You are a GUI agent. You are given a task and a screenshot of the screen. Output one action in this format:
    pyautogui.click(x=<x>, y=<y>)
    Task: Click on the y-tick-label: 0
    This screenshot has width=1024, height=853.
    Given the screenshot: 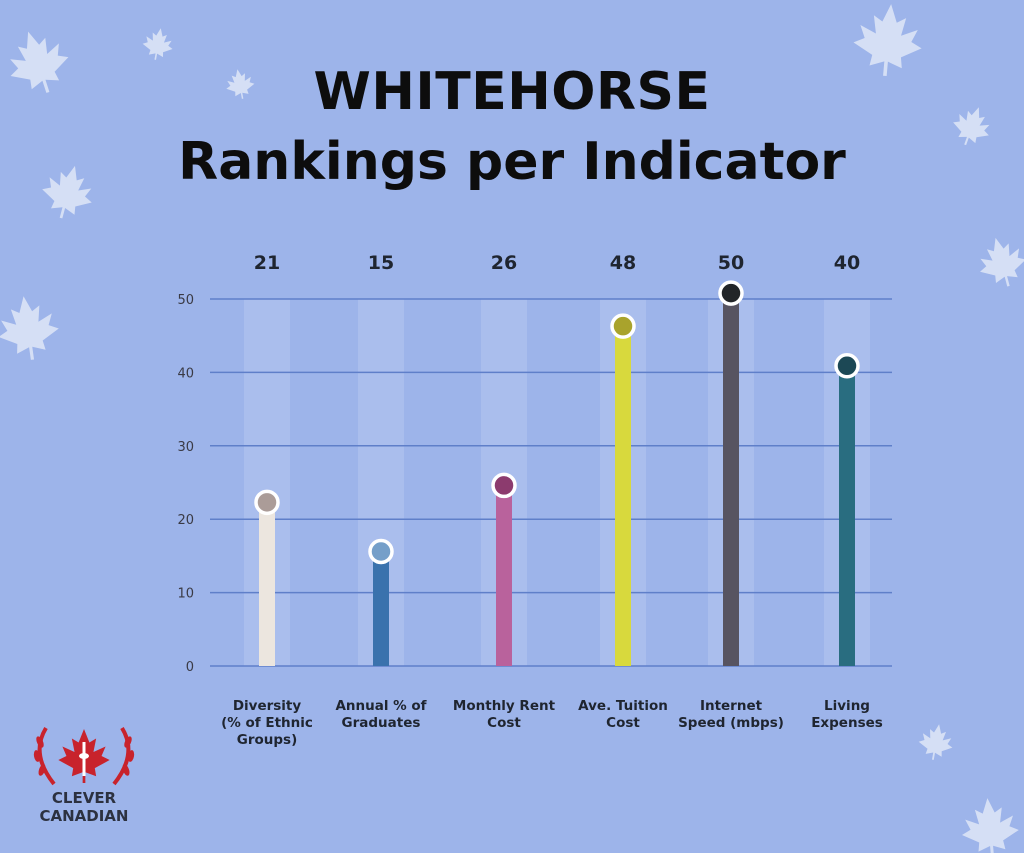 What is the action you would take?
    pyautogui.click(x=190, y=667)
    